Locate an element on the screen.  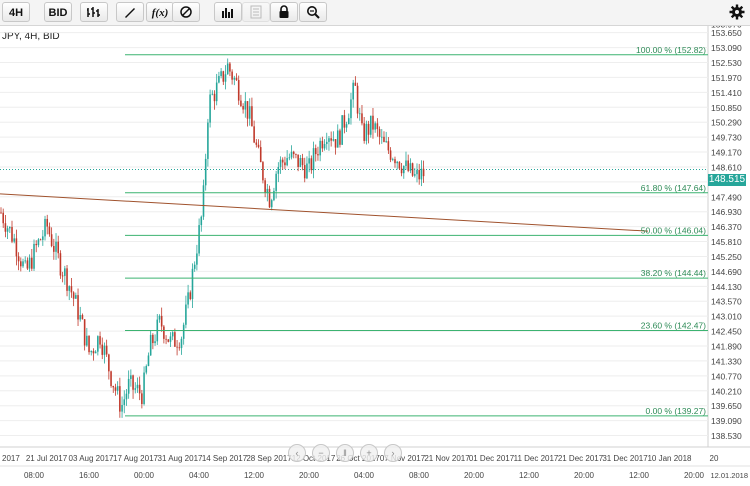
x-date-label: 21 Nov 2017 is located at coordinates (447, 458).